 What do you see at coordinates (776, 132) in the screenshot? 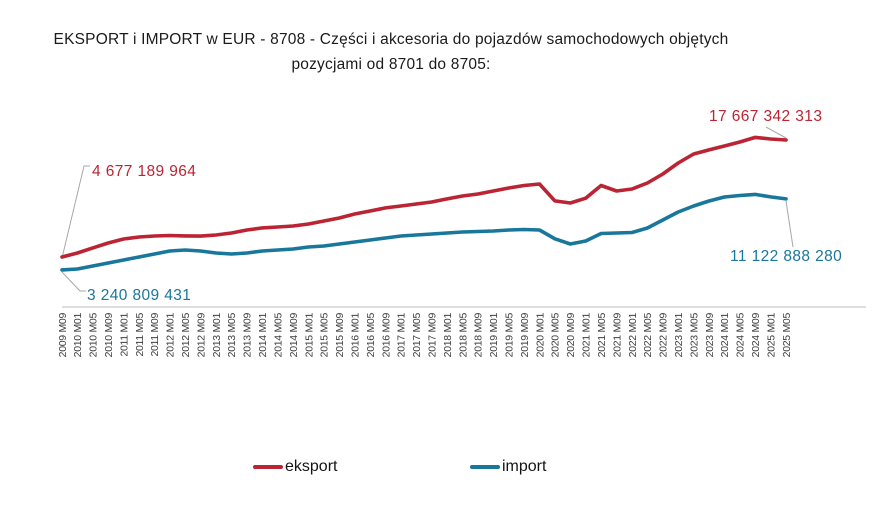
I see `callout-eksport-end` at bounding box center [776, 132].